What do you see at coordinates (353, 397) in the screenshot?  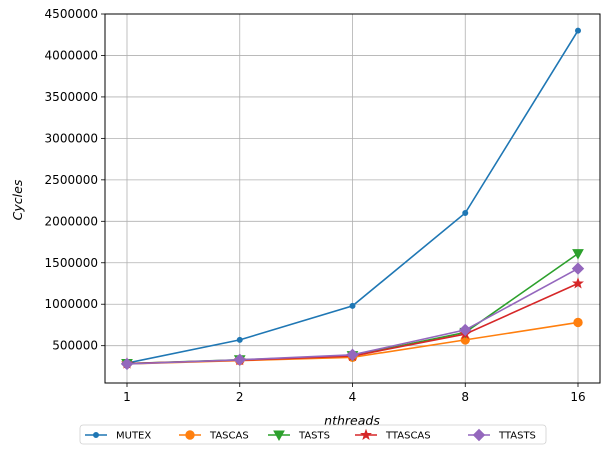 I see `x-tick-label: 4` at bounding box center [353, 397].